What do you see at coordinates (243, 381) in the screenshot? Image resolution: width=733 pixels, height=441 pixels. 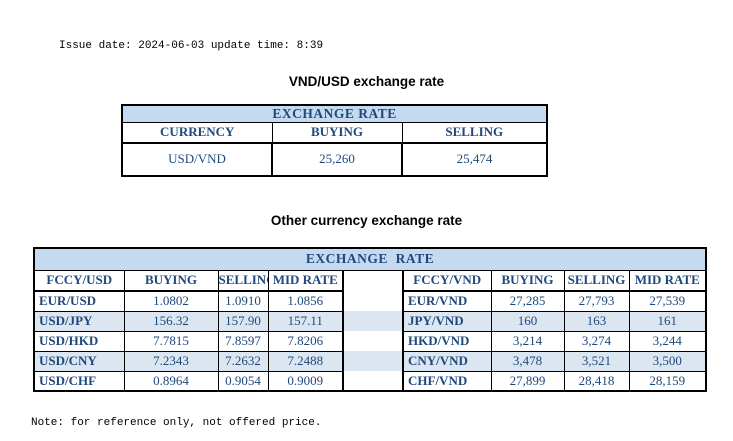 I see `selling-rate-cell: 0.9054` at bounding box center [243, 381].